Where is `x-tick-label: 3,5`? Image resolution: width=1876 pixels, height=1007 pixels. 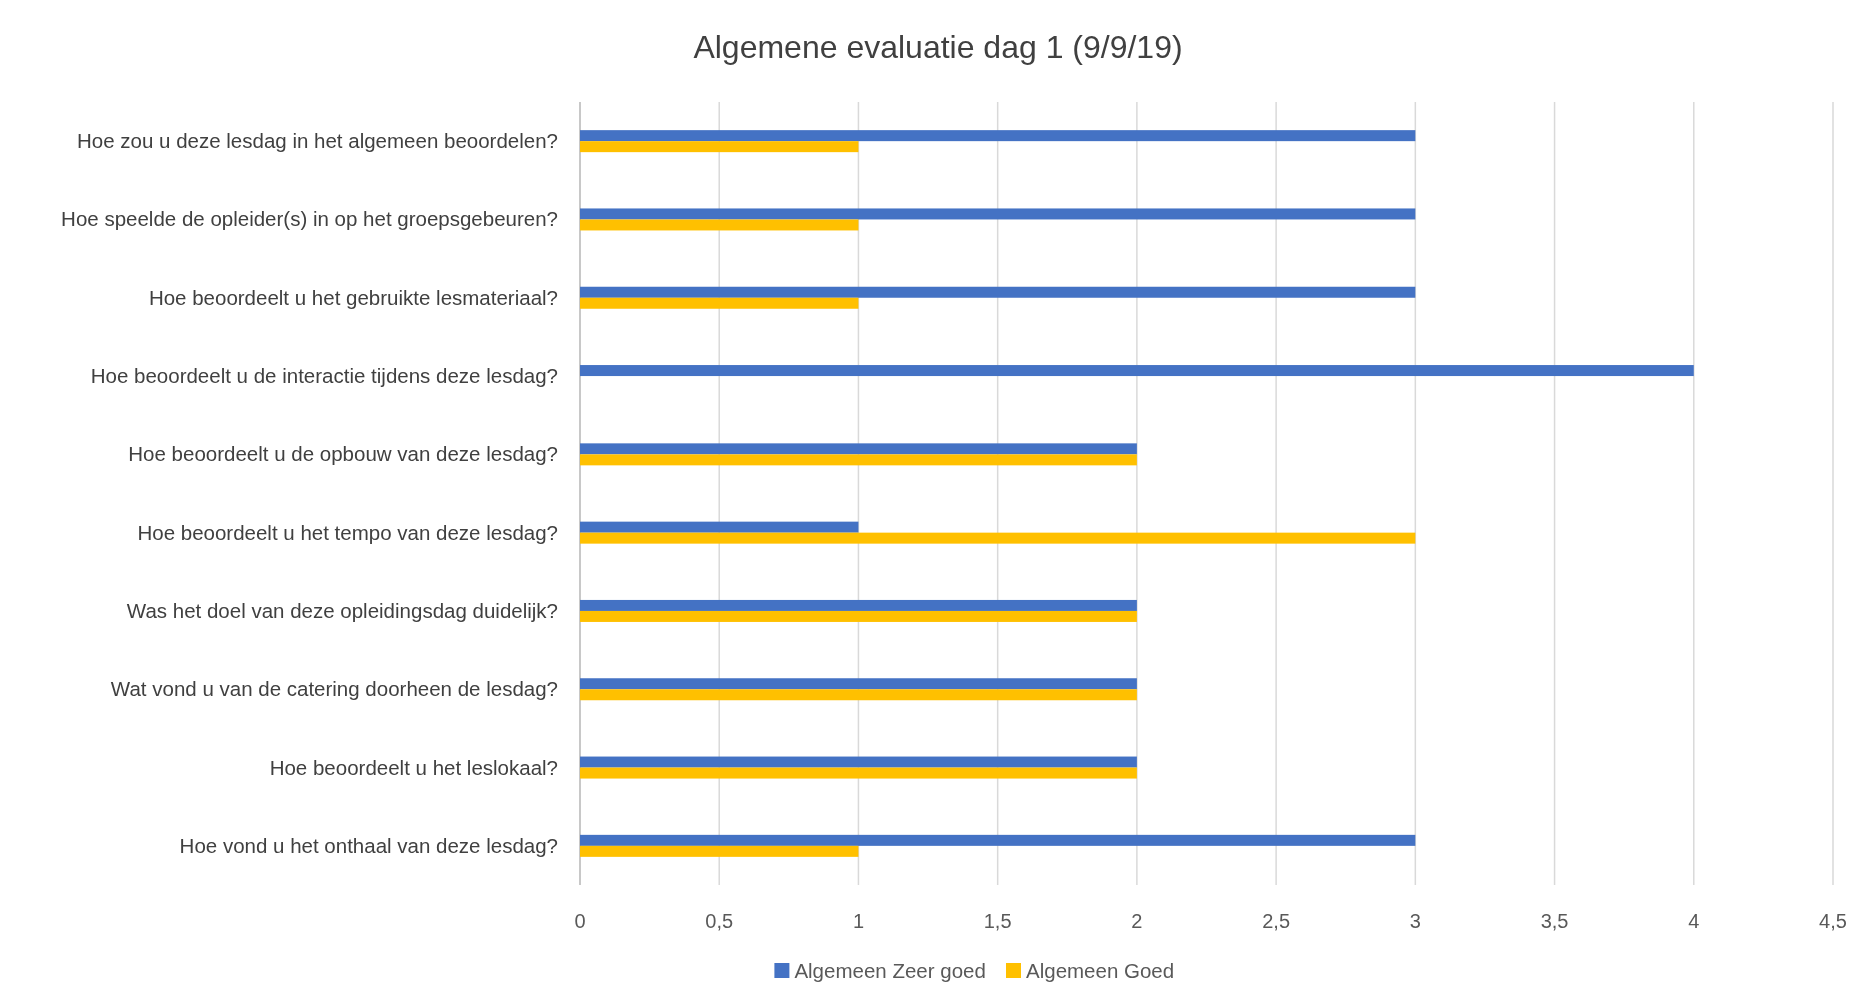
x-tick-label: 3,5 is located at coordinates (1554, 921).